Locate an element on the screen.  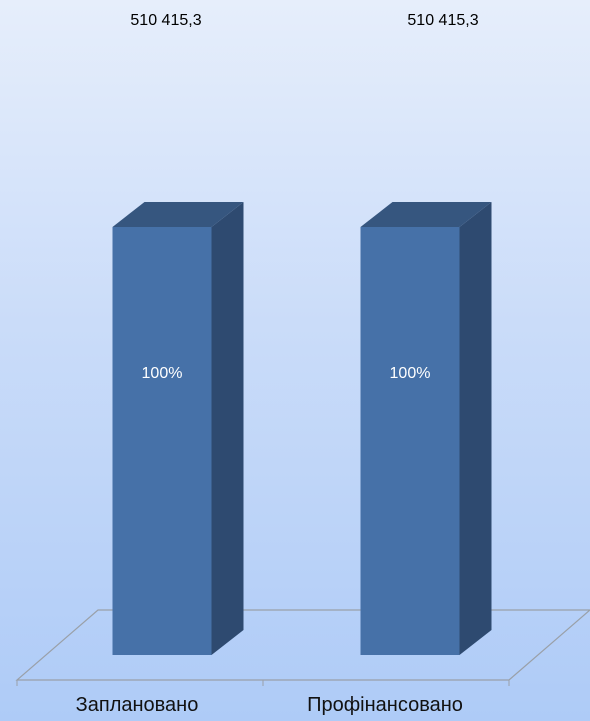
bar-planned is located at coordinates (162, 441).